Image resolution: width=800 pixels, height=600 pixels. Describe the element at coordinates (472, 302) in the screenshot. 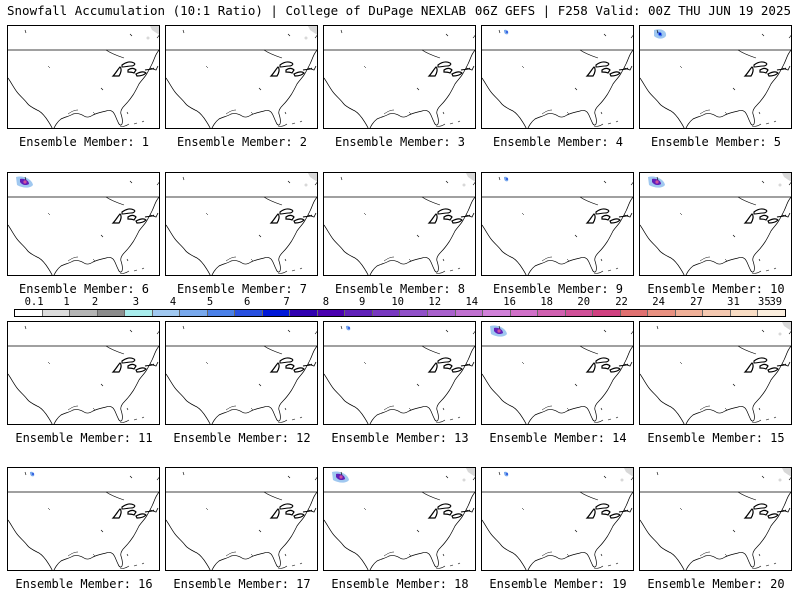

I see `colorbar-tick-label: 14` at that location.